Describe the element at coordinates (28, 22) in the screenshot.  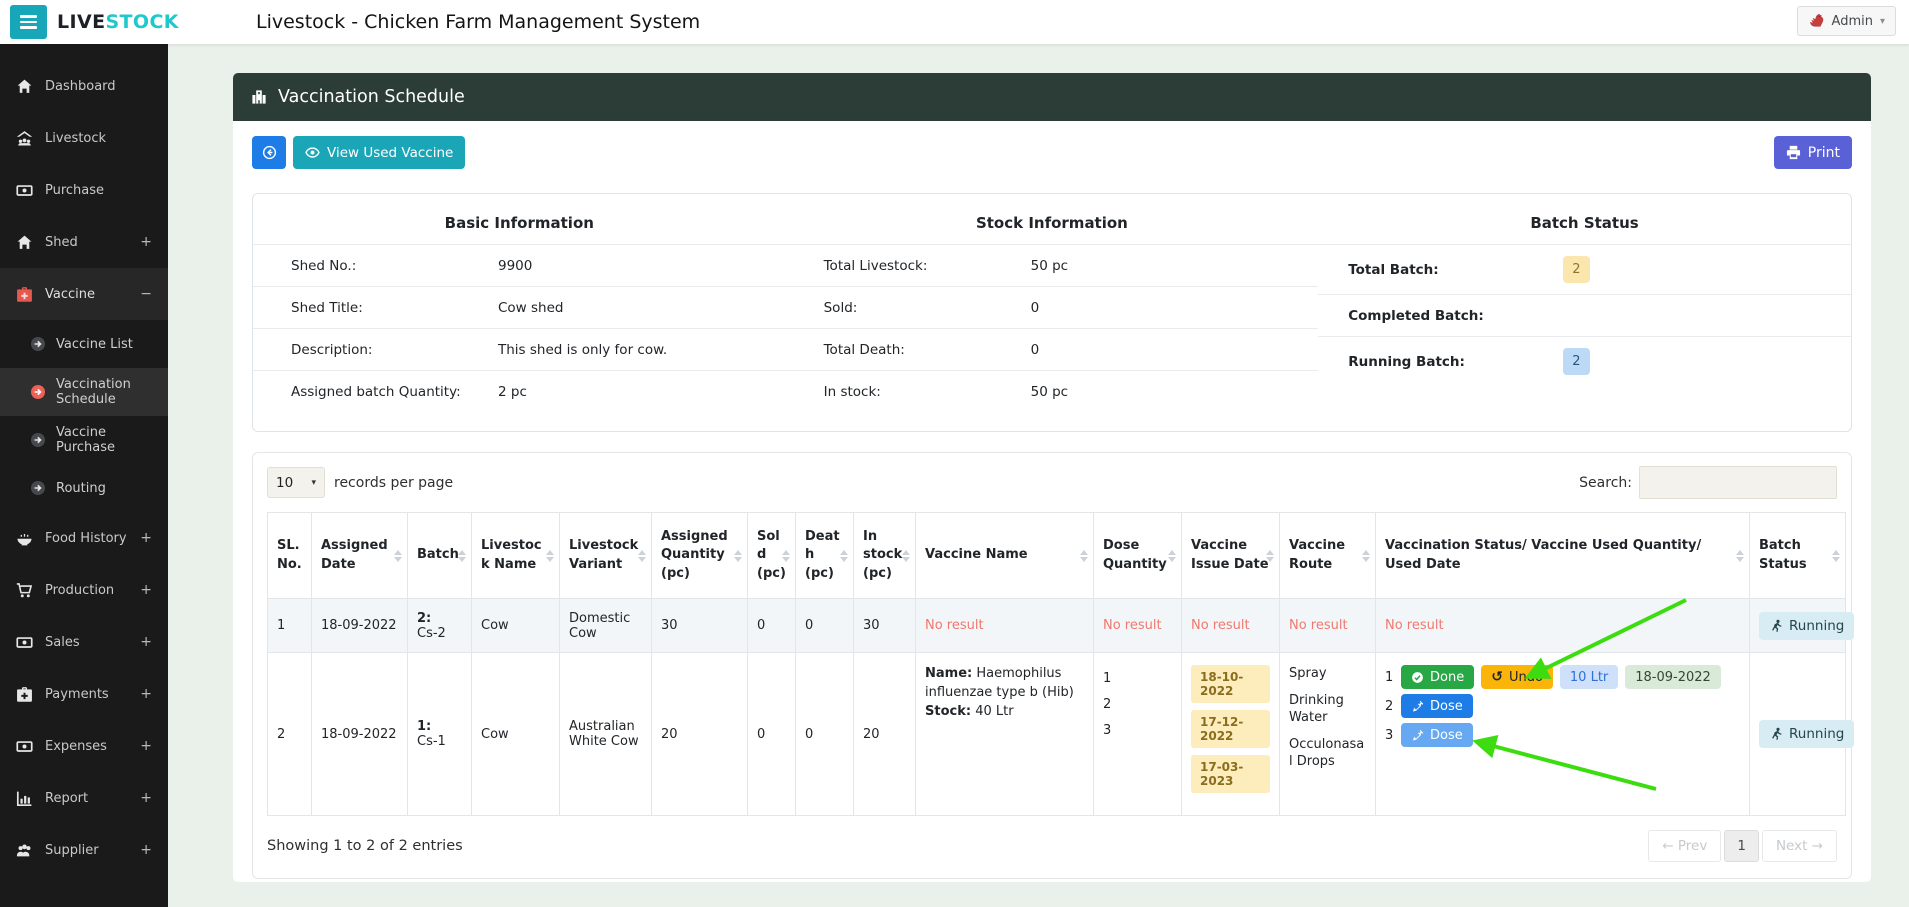
I see `hamburger-menu-button` at that location.